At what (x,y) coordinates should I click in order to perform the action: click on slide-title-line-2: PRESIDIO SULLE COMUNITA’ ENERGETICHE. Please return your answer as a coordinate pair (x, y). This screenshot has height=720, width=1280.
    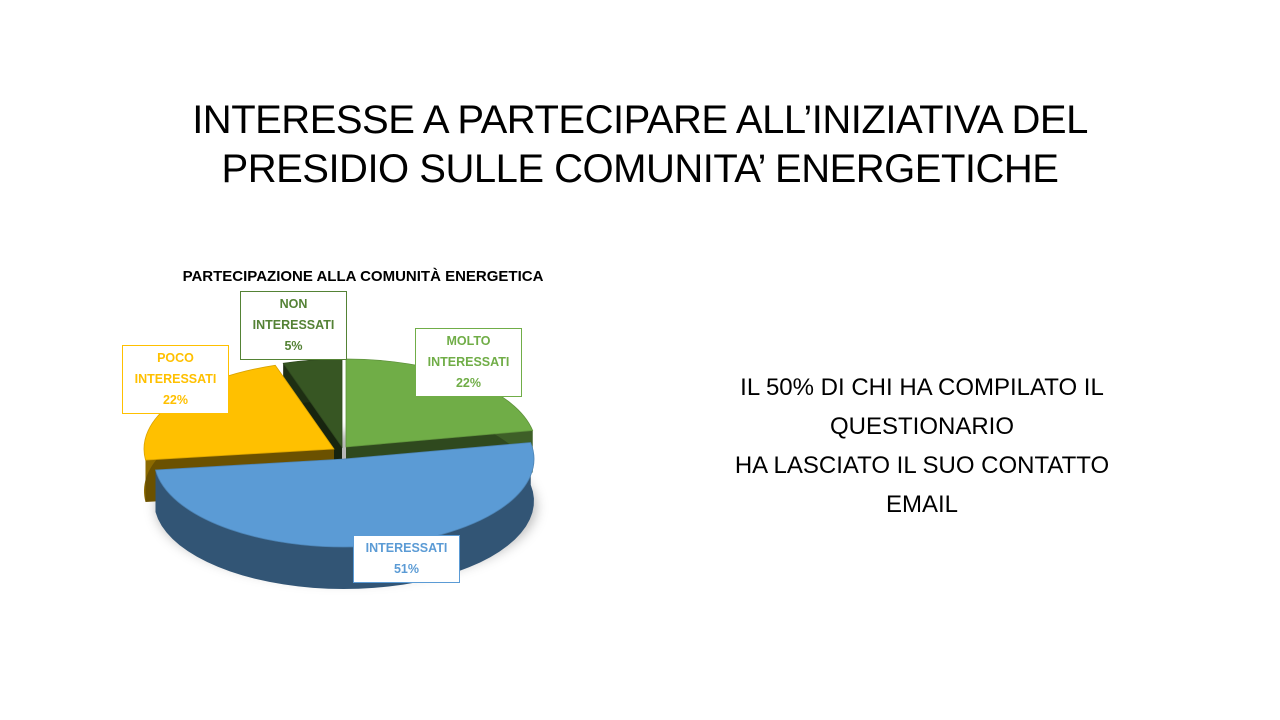
    Looking at the image, I should click on (640, 169).